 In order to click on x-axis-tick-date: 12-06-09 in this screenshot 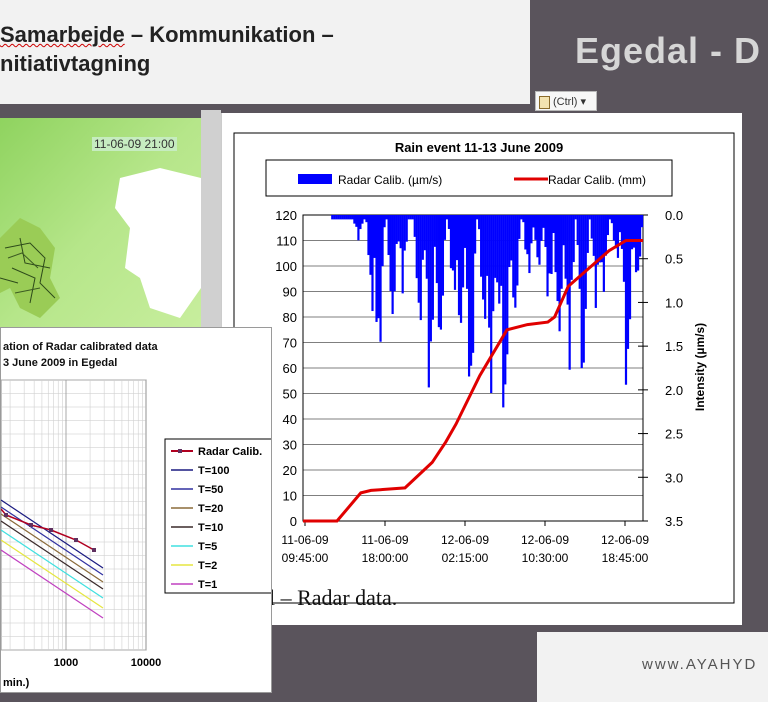, I will do `click(545, 540)`.